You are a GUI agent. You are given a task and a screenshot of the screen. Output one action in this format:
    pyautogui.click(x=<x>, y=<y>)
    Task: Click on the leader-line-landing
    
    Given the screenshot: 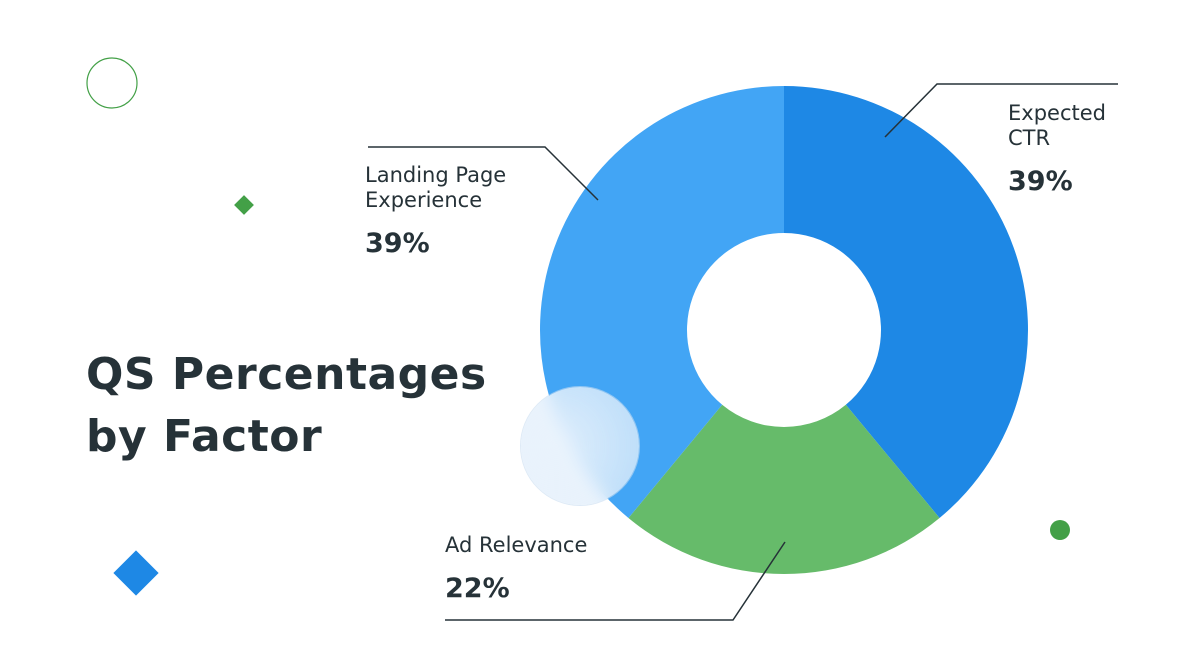 What is the action you would take?
    pyautogui.click(x=483, y=173)
    